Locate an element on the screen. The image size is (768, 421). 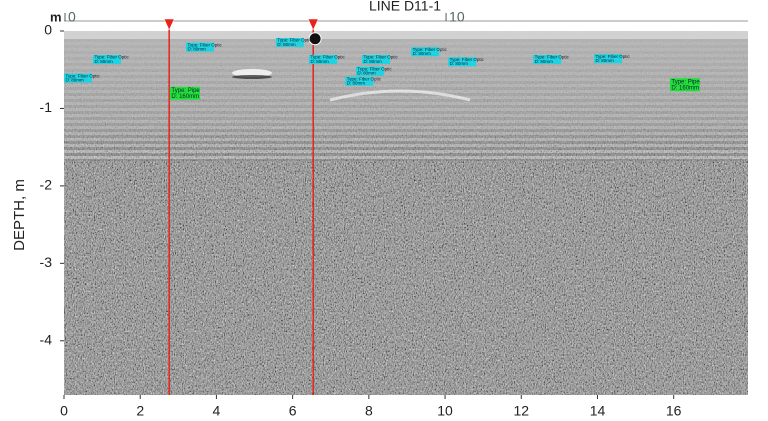
x-tick-label: 12 is located at coordinates (521, 411).